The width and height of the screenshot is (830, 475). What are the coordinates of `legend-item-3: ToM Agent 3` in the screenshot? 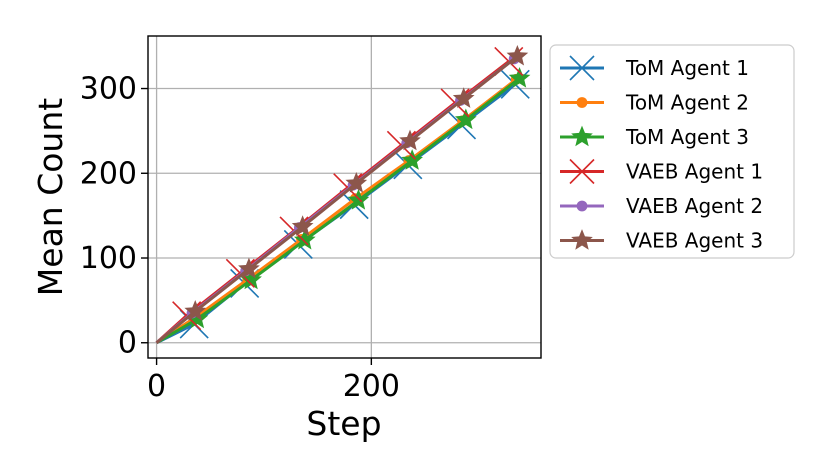 It's located at (654, 137).